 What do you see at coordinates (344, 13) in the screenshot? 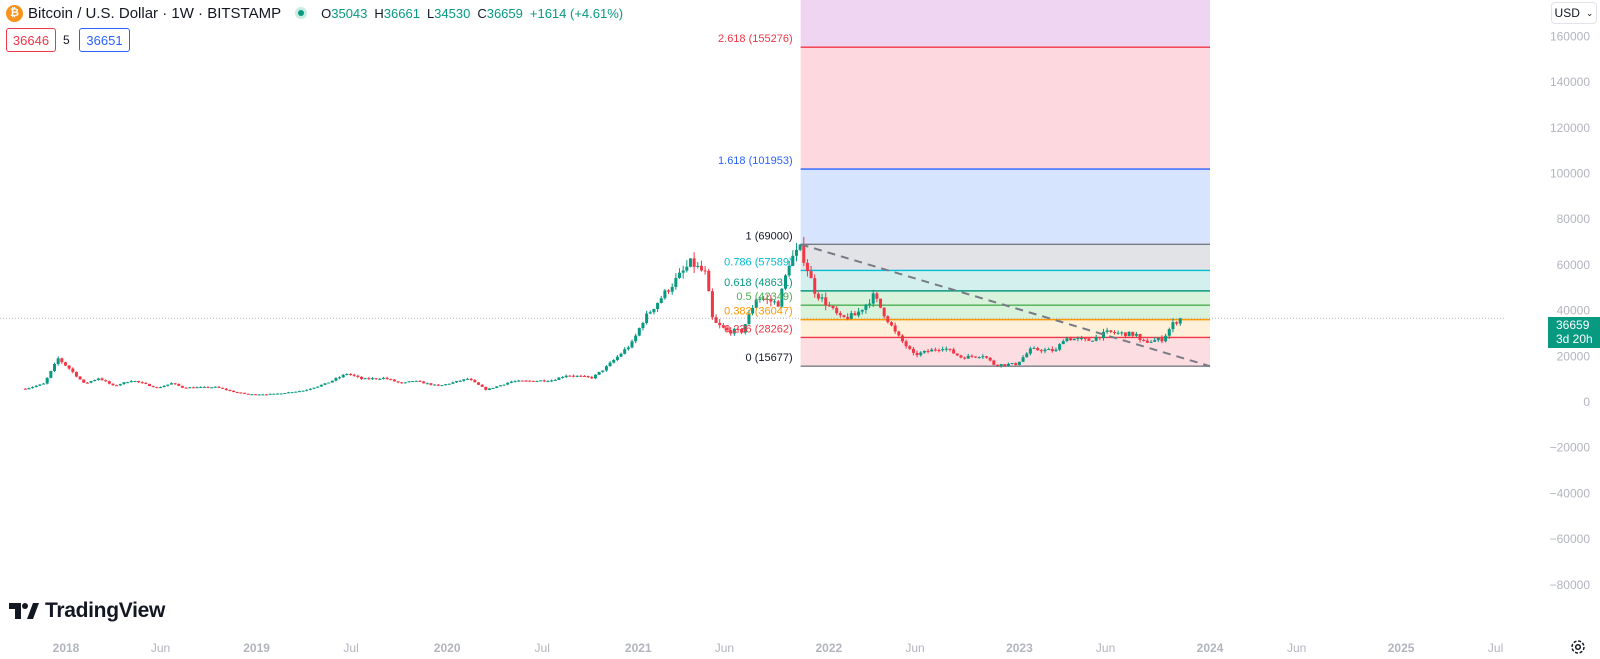
I see `ohlc-item: O35043` at bounding box center [344, 13].